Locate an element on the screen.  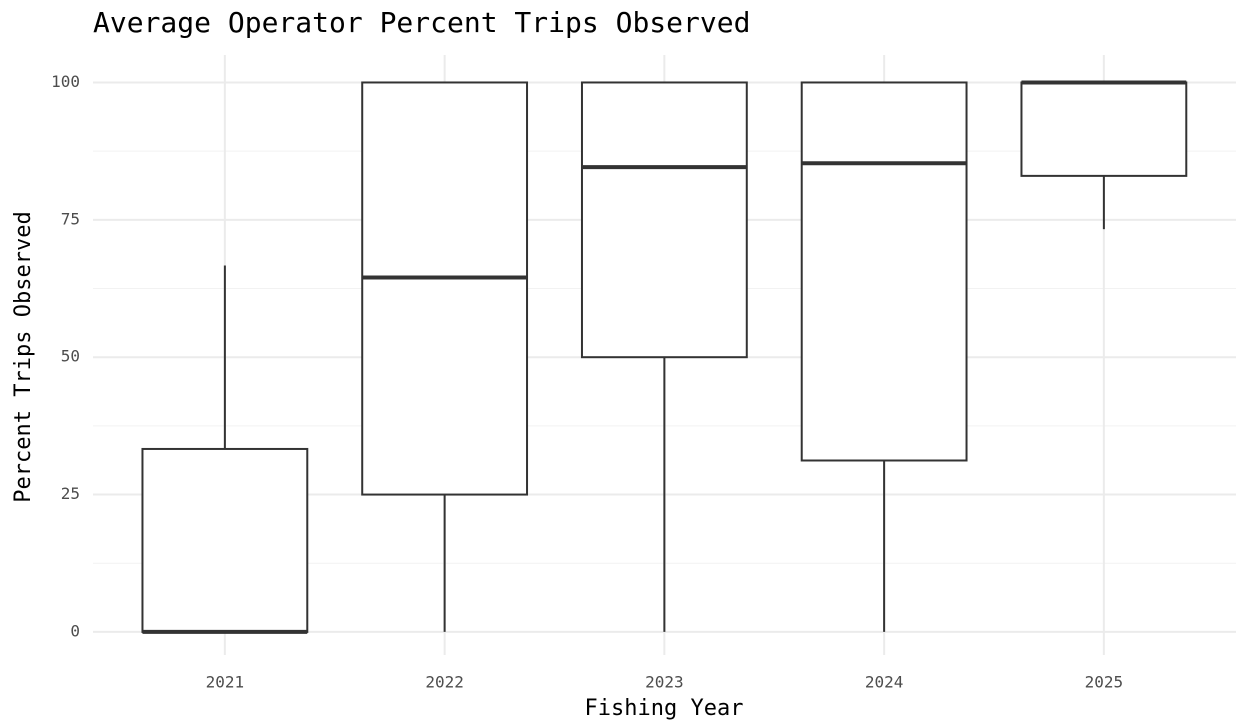
chart-title: Average Operator Percent Trips Observed is located at coordinates (421, 22).